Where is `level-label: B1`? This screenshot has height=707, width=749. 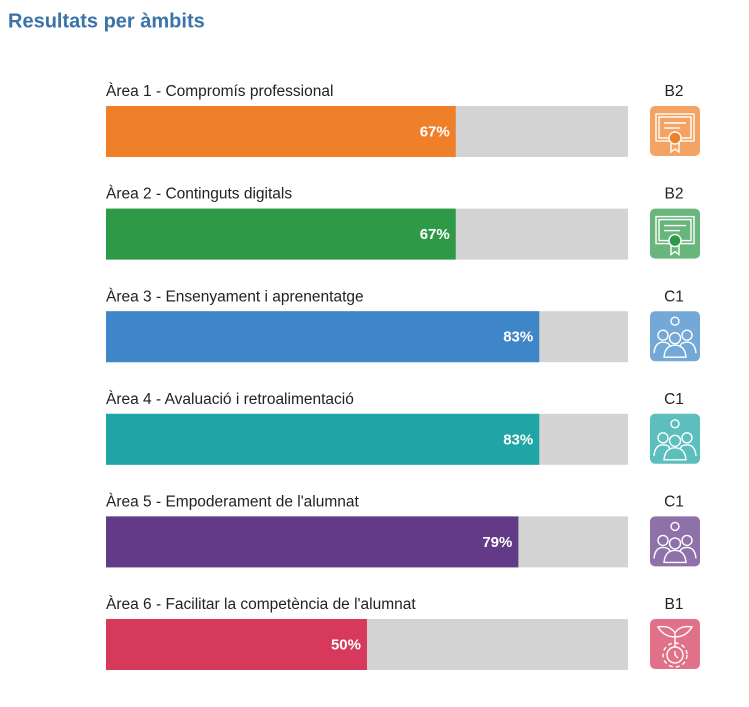 level-label: B1 is located at coordinates (674, 604).